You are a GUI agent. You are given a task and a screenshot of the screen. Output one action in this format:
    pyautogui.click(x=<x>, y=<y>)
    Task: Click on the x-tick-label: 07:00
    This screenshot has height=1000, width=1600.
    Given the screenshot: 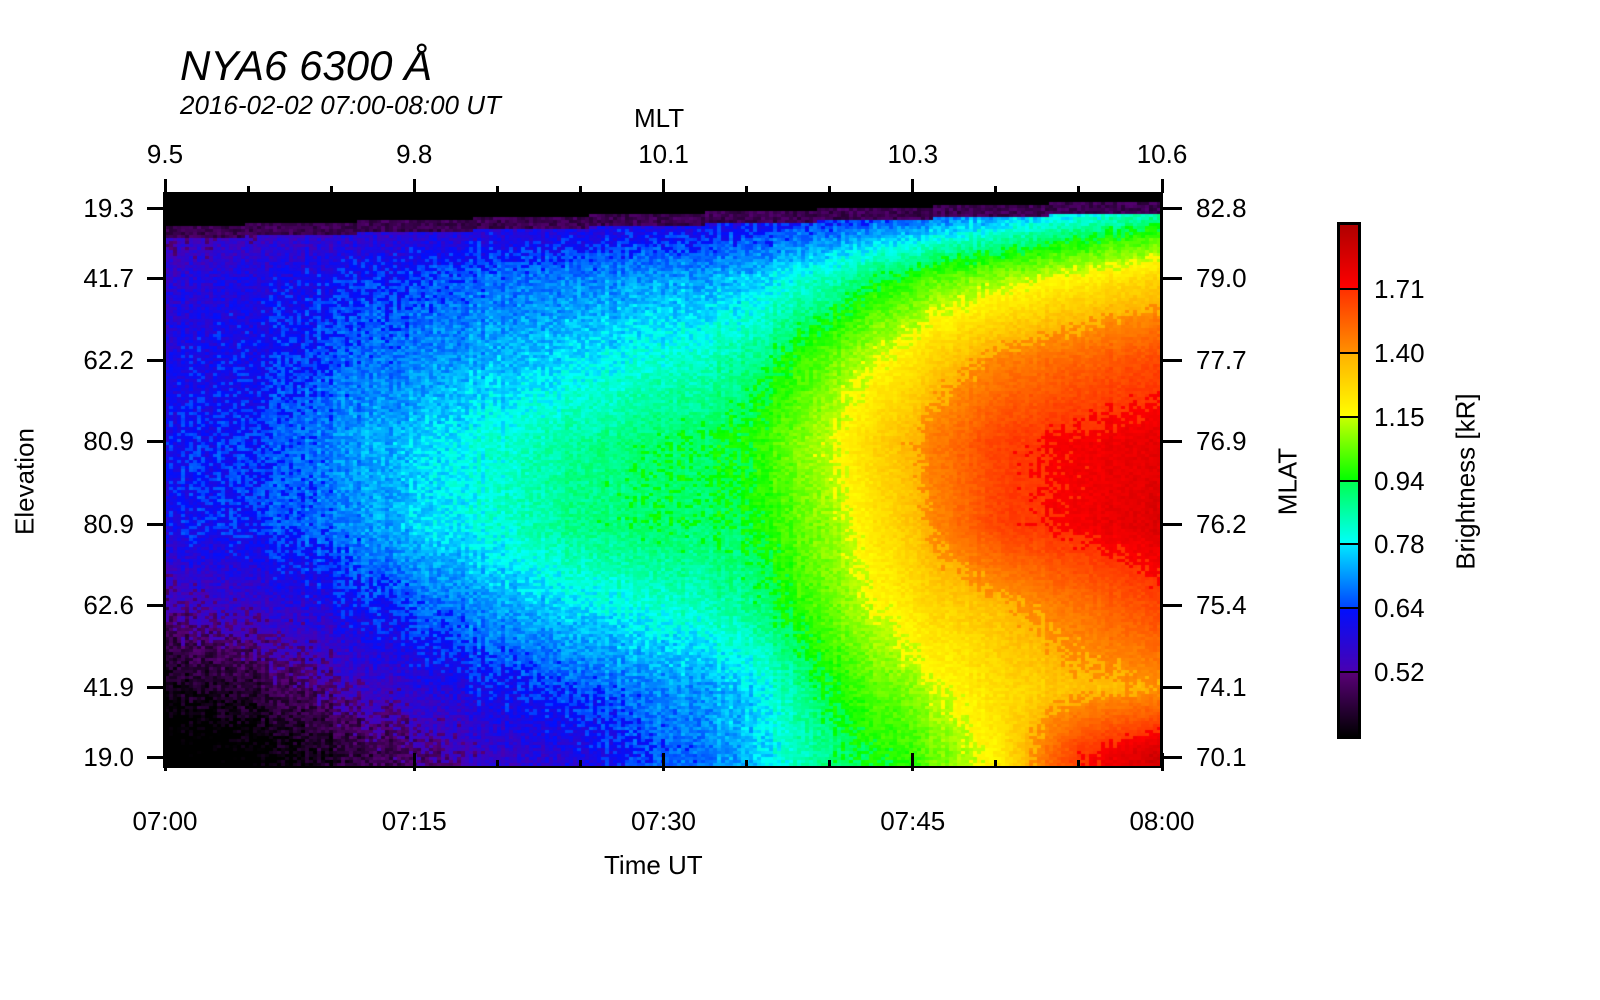 What is the action you would take?
    pyautogui.click(x=165, y=821)
    